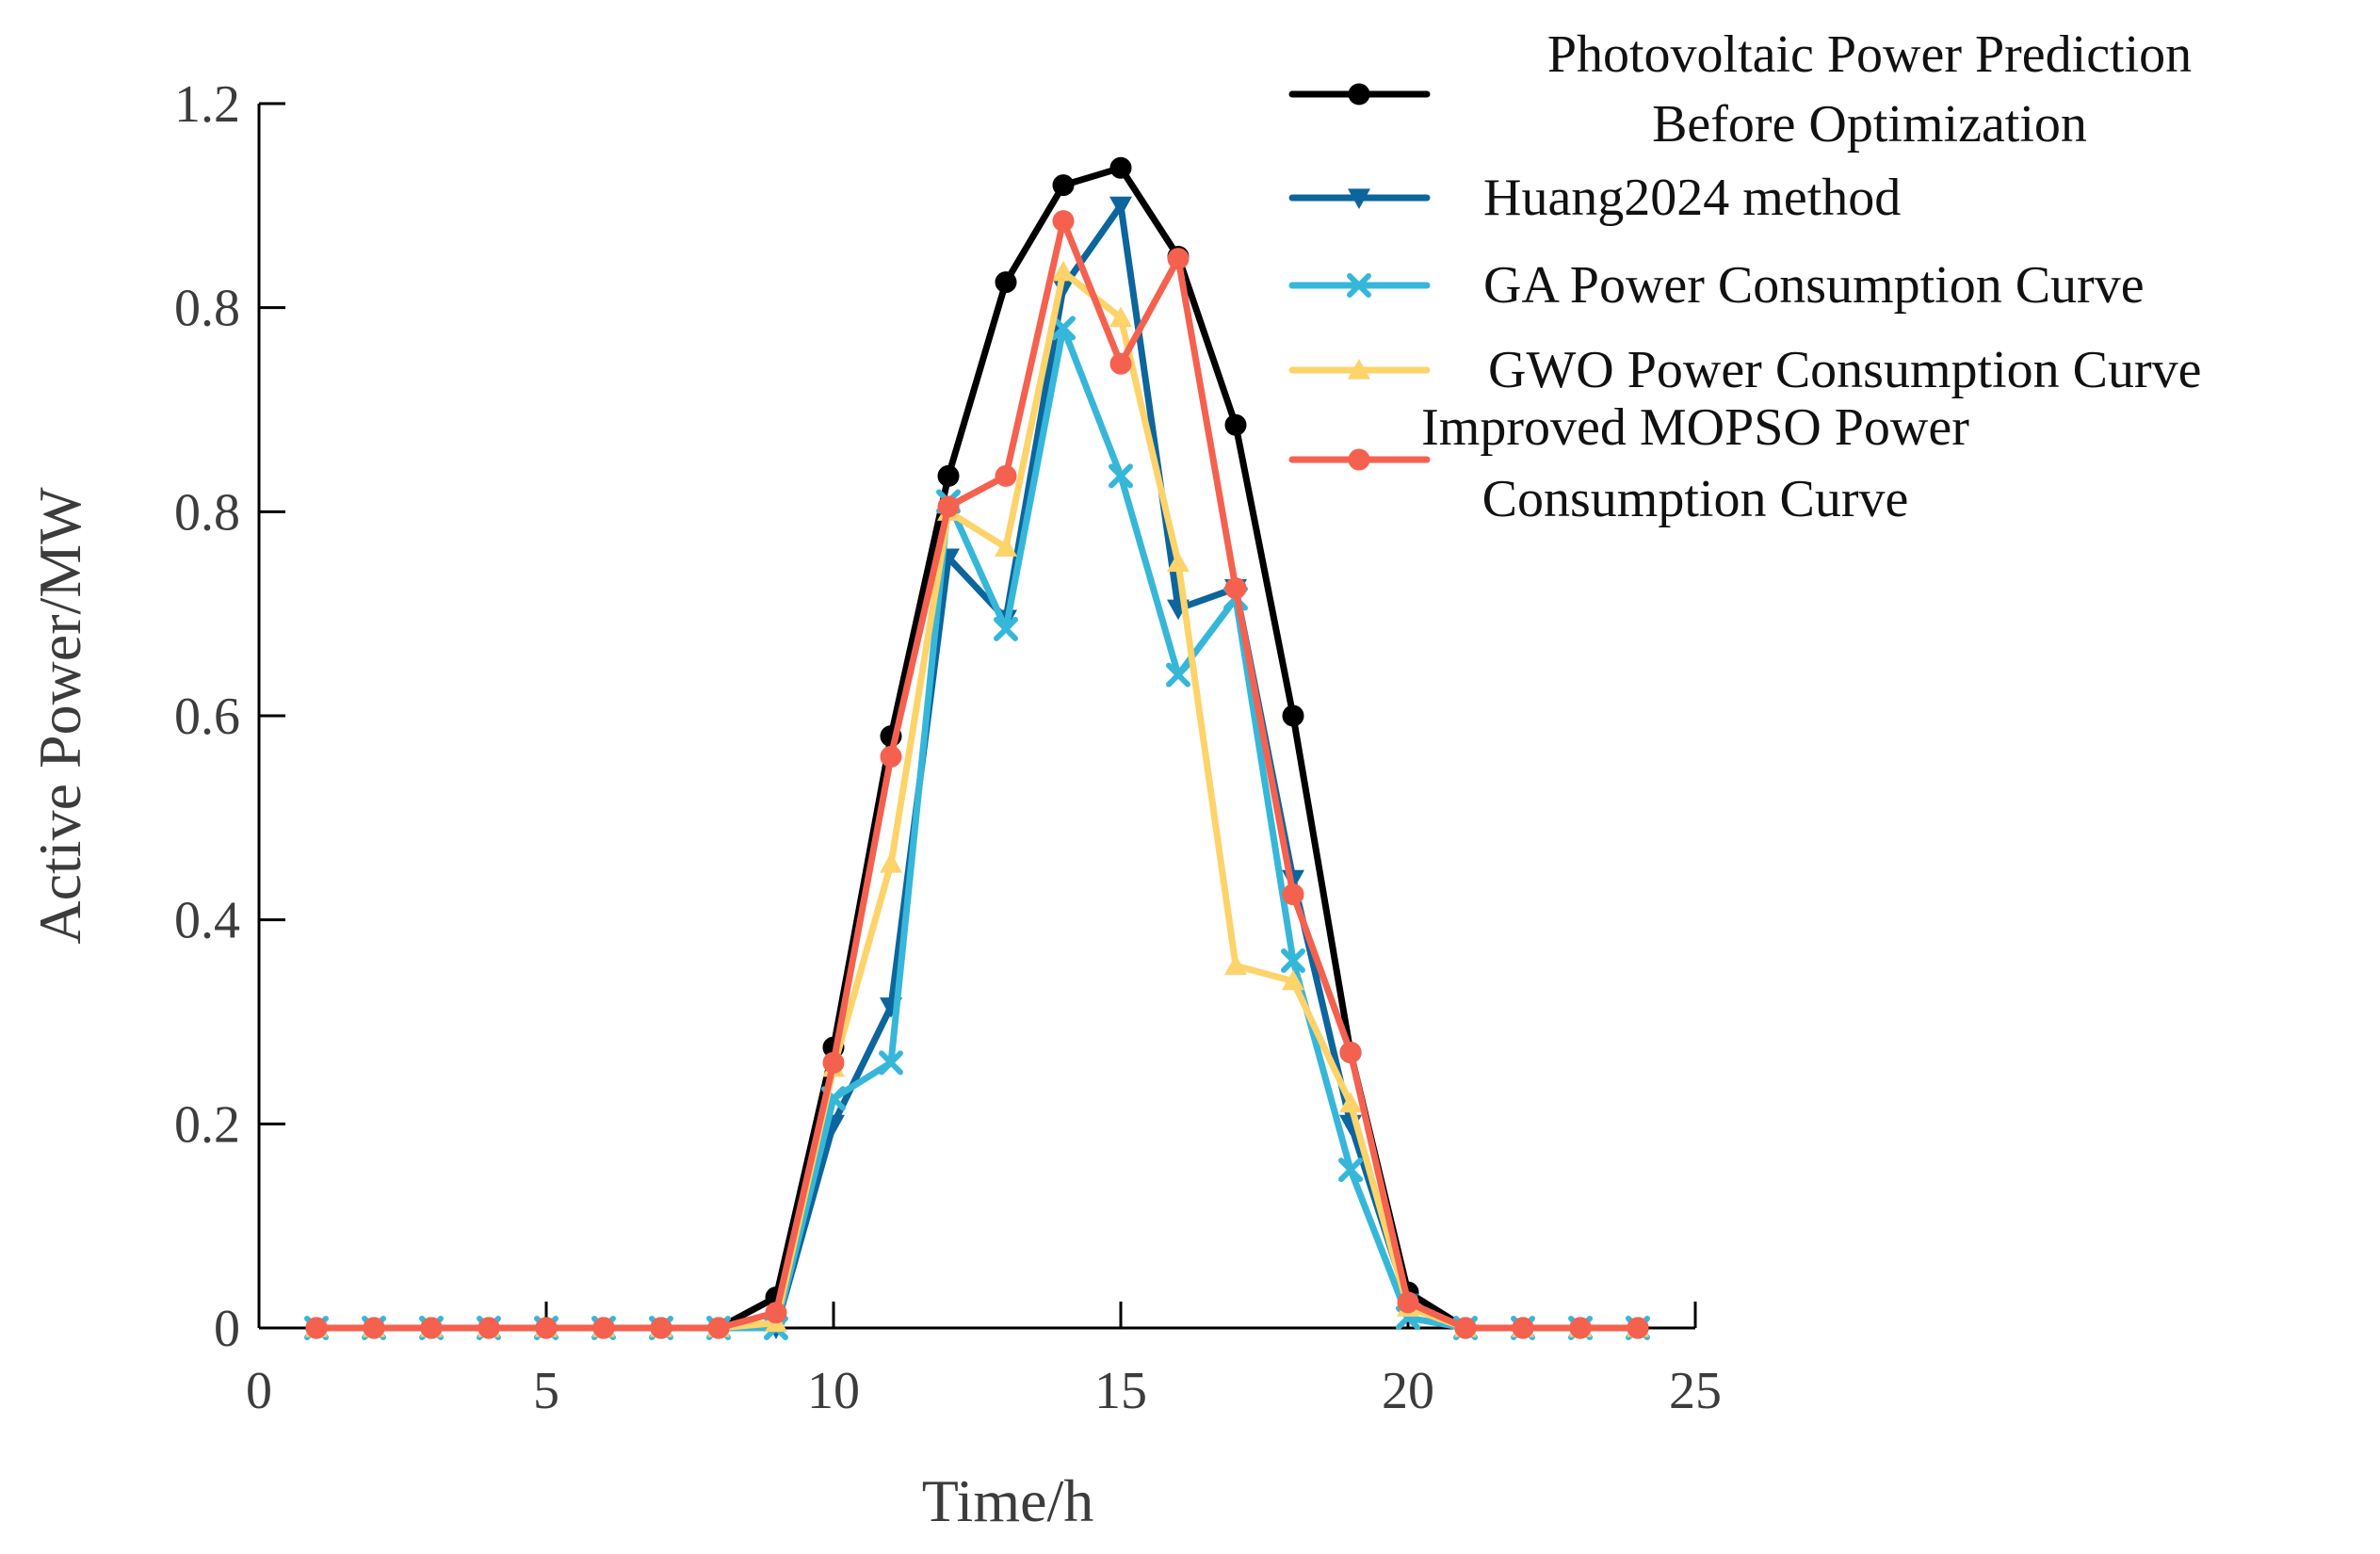 The height and width of the screenshot is (1554, 2380). What do you see at coordinates (1408, 1391) in the screenshot?
I see `x-tick-label: 20` at bounding box center [1408, 1391].